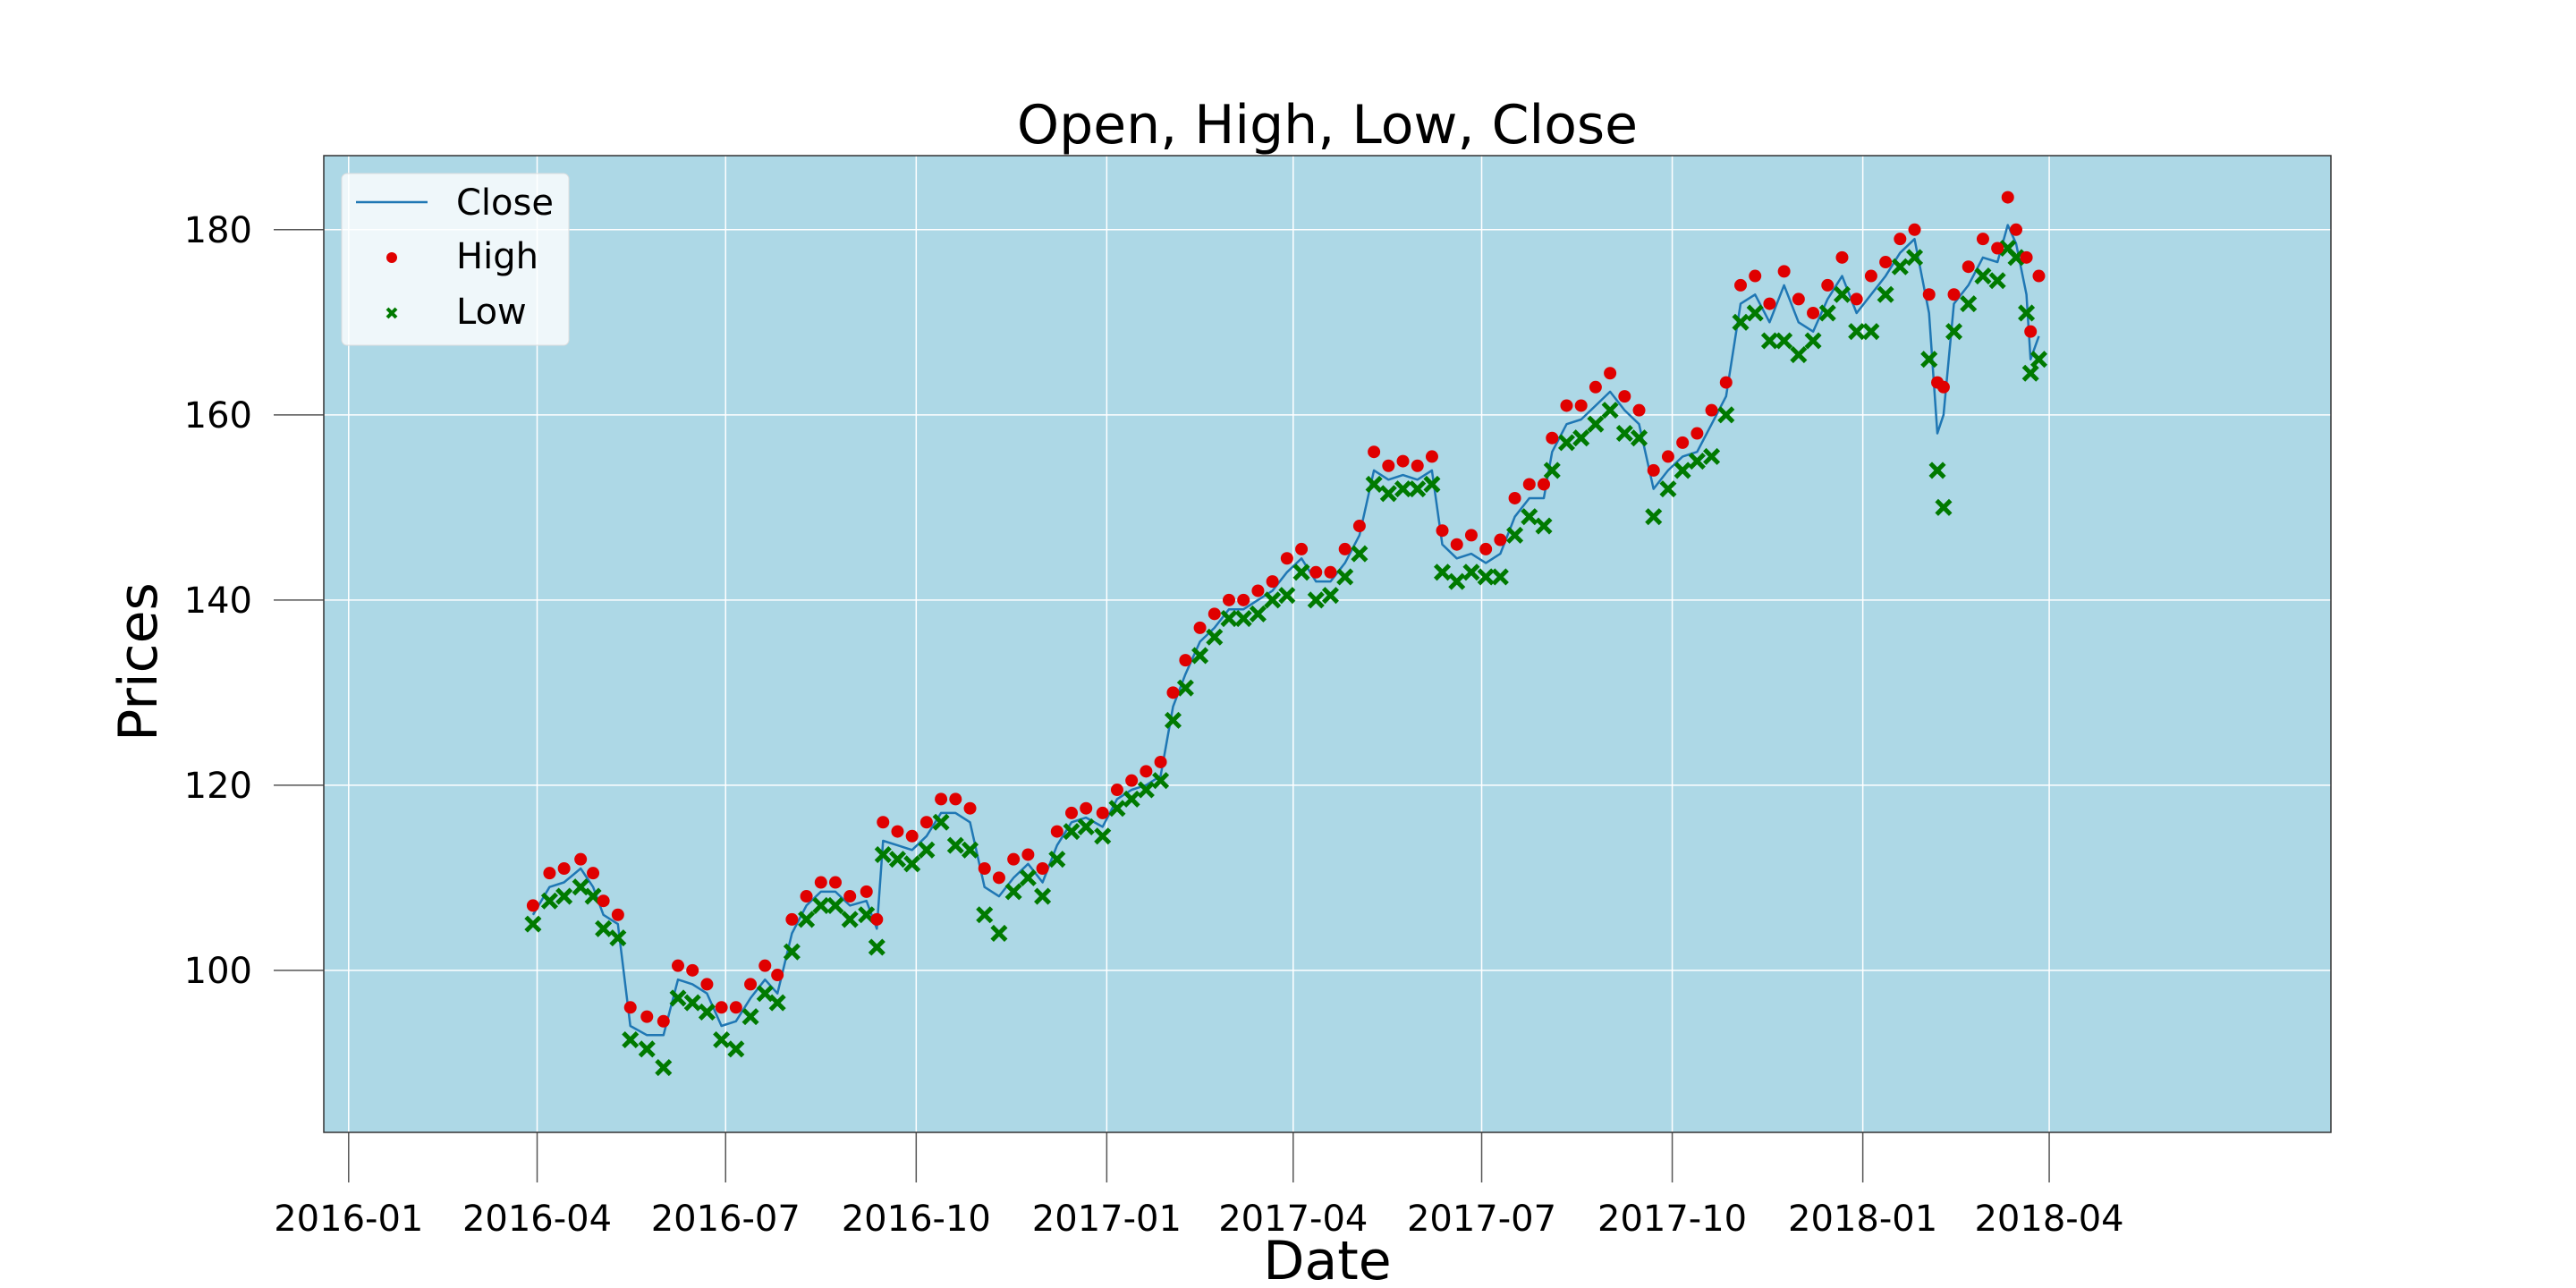 The width and height of the screenshot is (2576, 1288). What do you see at coordinates (505, 203) in the screenshot?
I see `legend-close-label: Close` at bounding box center [505, 203].